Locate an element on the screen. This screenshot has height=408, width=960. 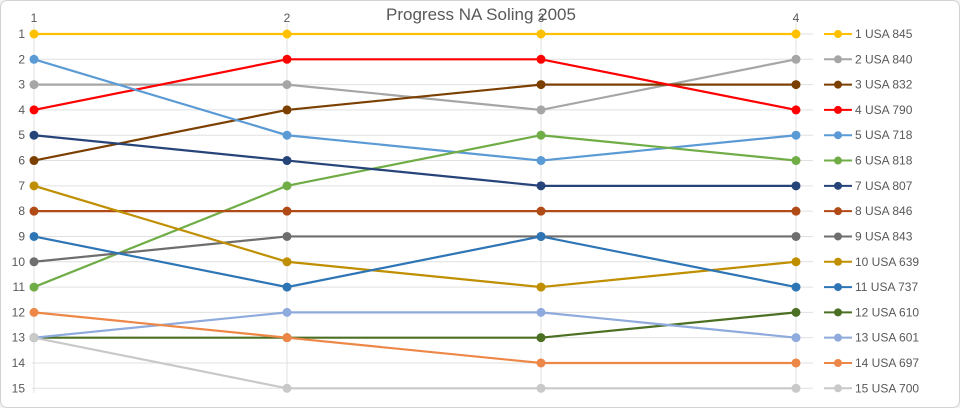
legend-label: 2 USA 840 is located at coordinates (884, 59).